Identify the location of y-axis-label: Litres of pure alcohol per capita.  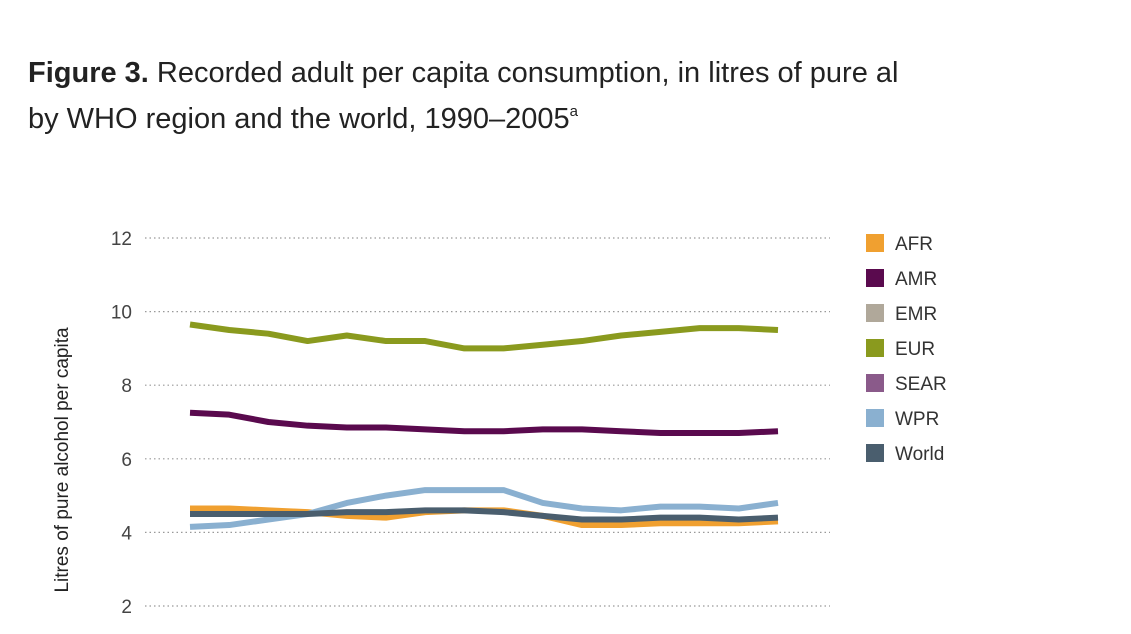
(62, 460).